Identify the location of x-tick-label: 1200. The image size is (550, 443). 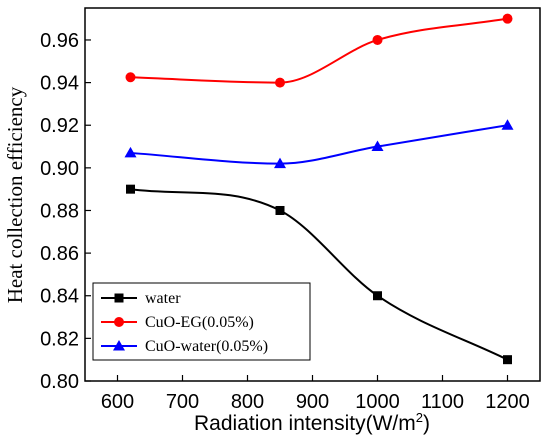
(507, 402).